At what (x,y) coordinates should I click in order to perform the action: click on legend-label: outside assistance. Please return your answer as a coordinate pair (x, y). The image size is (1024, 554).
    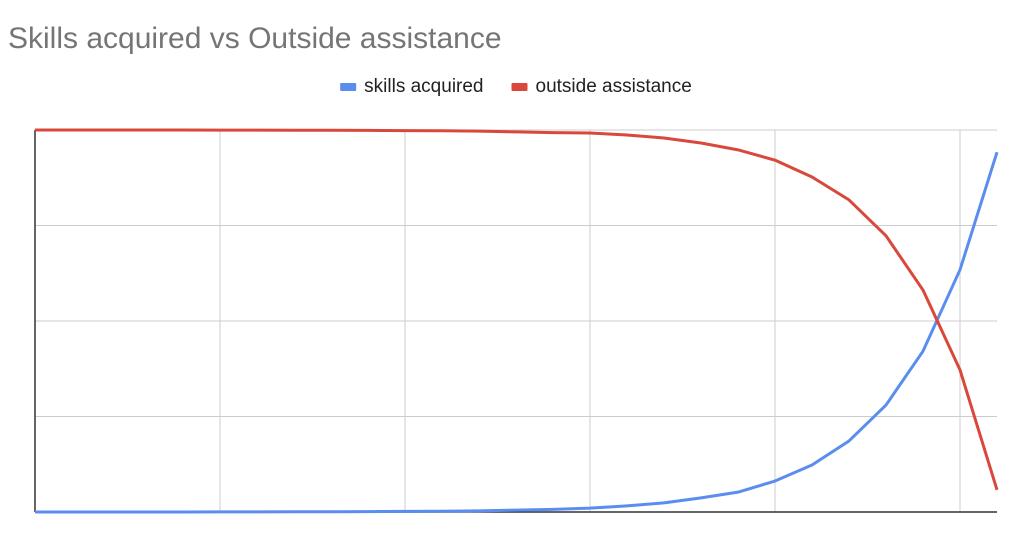
    Looking at the image, I should click on (614, 86).